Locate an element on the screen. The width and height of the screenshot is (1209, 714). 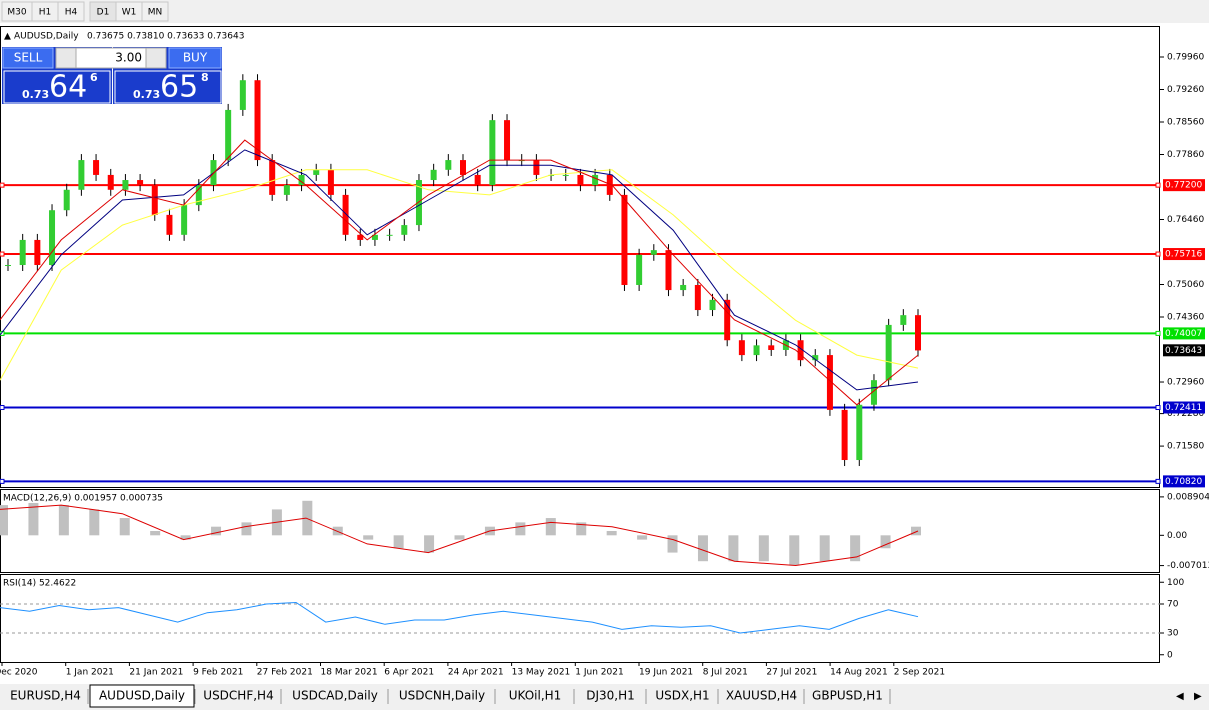
tab-scroll: ◀ is located at coordinates (1180, 696).